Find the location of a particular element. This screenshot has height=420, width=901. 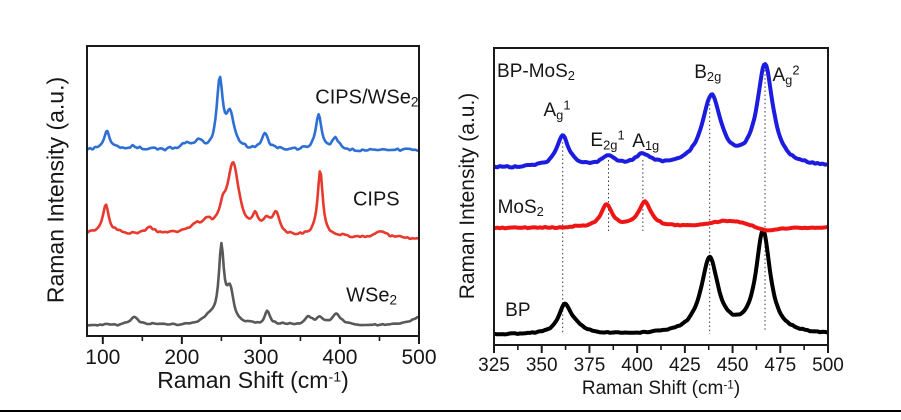

spectrum-curve-WSe2 is located at coordinates (253, 284).